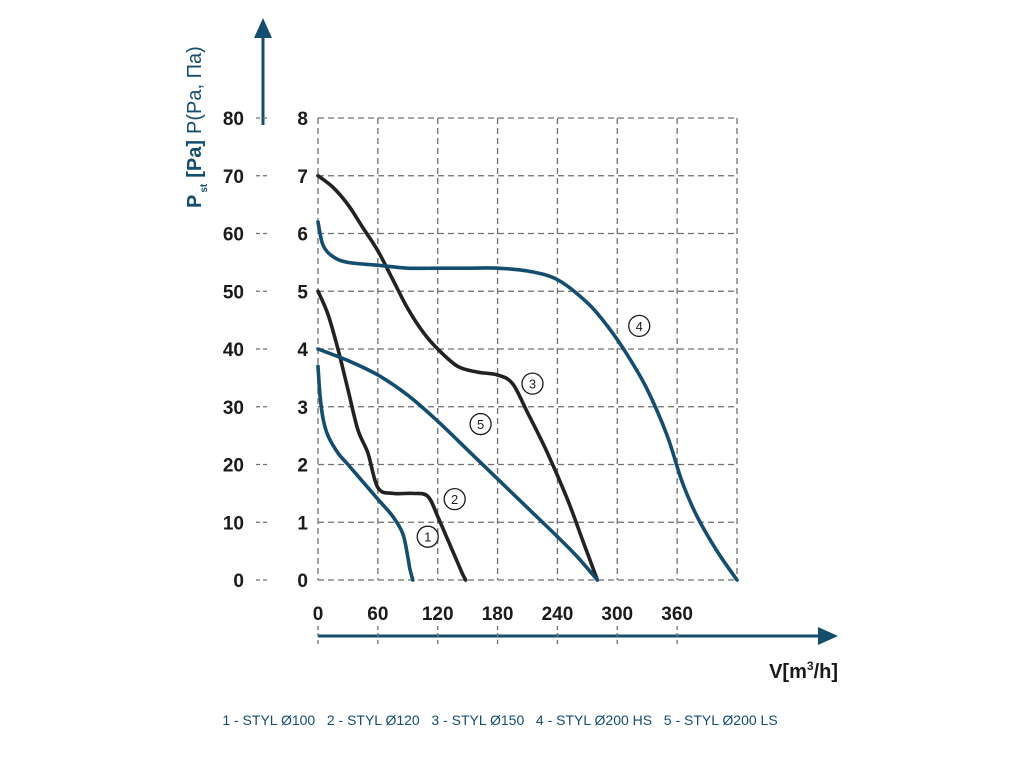  Describe the element at coordinates (302, 350) in the screenshot. I see `y-tick-label-inner: 4` at that location.